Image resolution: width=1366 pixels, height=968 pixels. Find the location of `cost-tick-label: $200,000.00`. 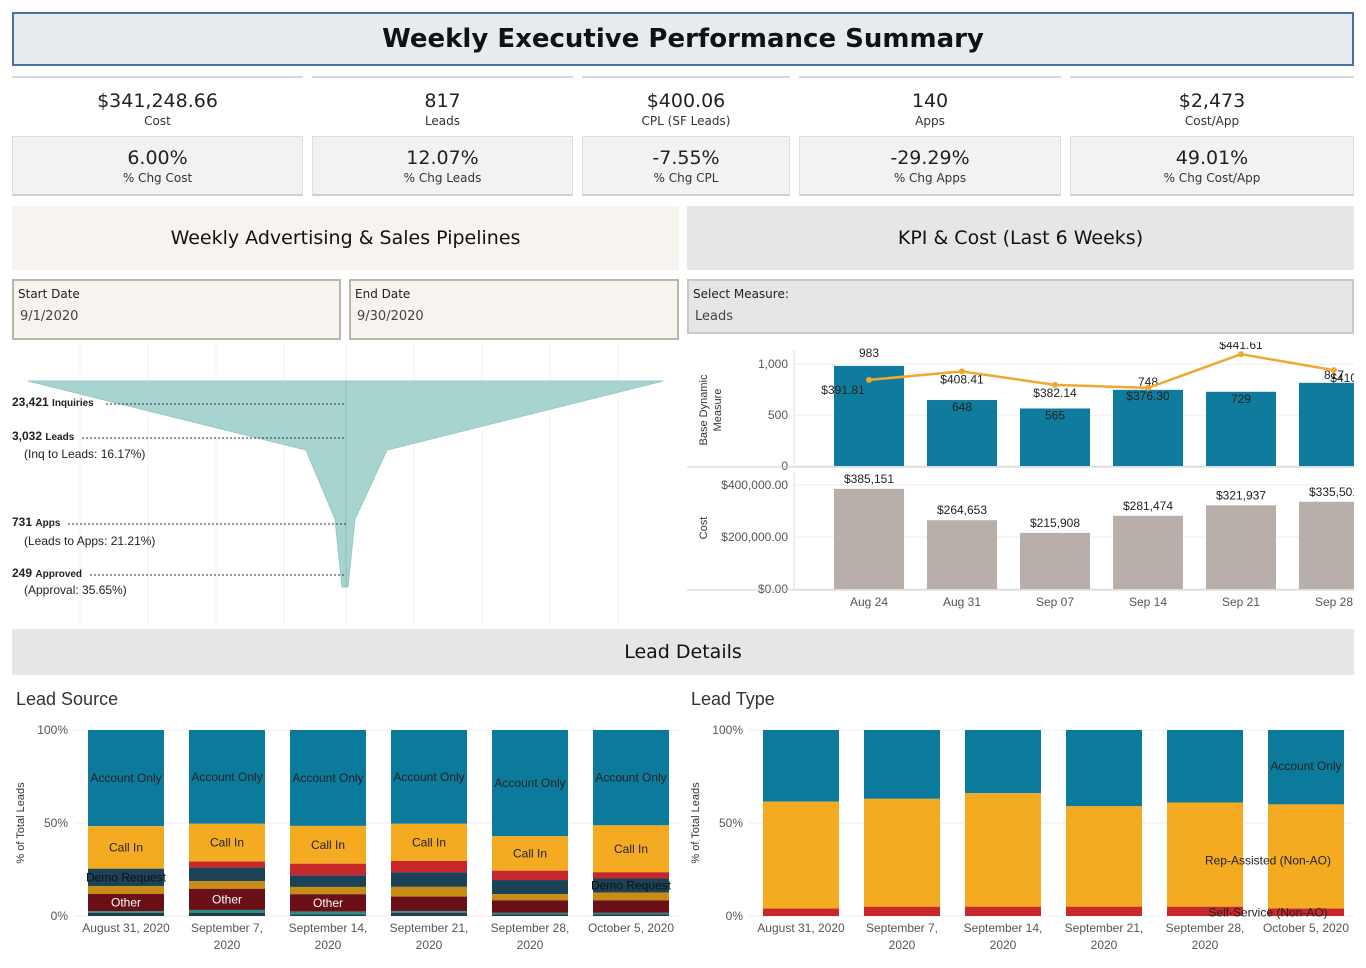

cost-tick-label: $200,000.00 is located at coordinates (754, 537).